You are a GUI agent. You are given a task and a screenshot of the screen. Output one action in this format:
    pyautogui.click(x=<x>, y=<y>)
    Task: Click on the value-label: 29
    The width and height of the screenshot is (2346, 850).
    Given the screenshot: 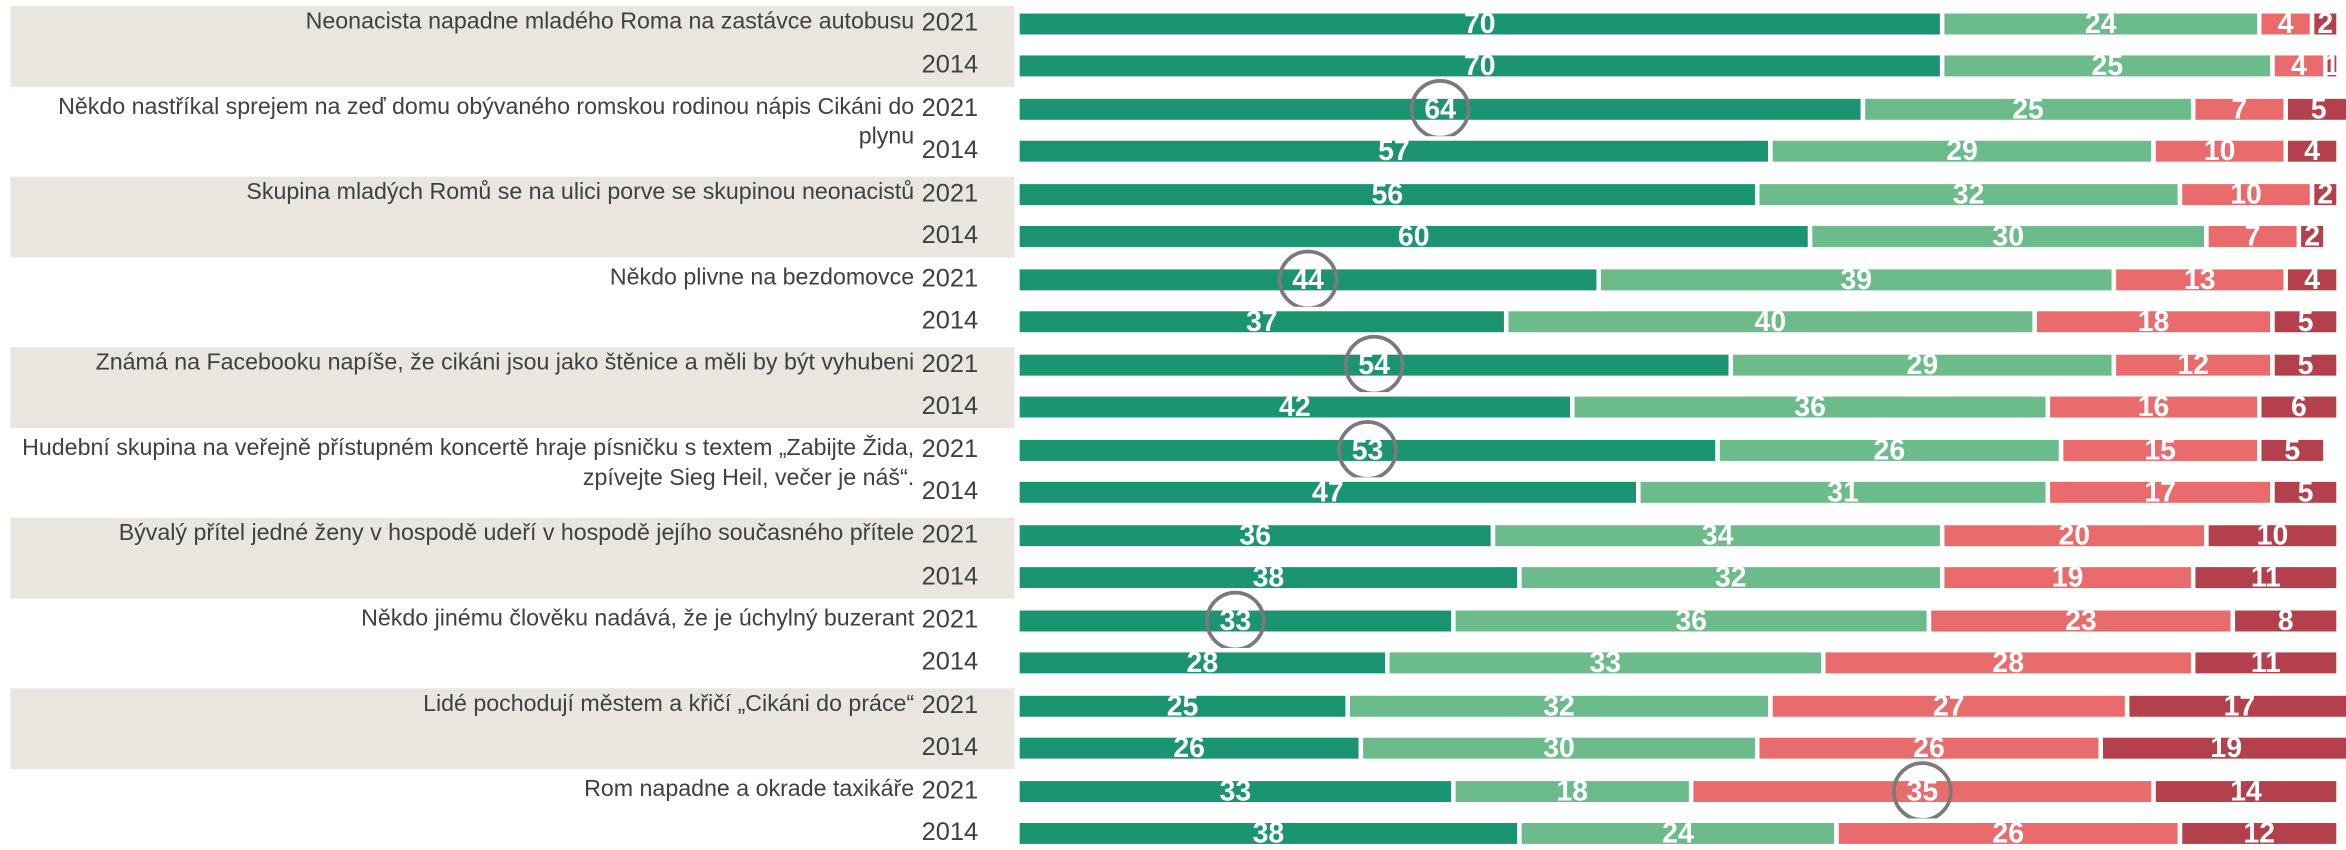 What is the action you would take?
    pyautogui.click(x=1923, y=365)
    